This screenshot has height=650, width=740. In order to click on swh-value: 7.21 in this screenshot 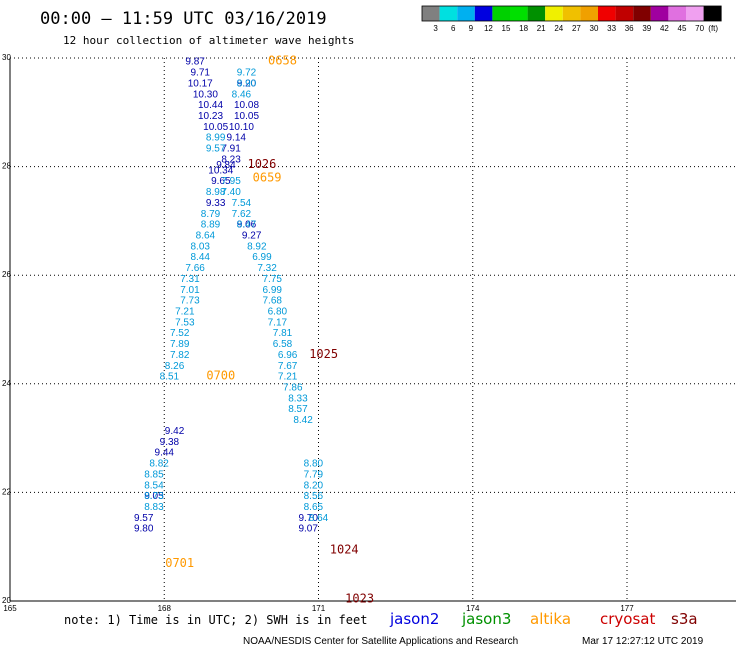, I will do `click(288, 377)`.